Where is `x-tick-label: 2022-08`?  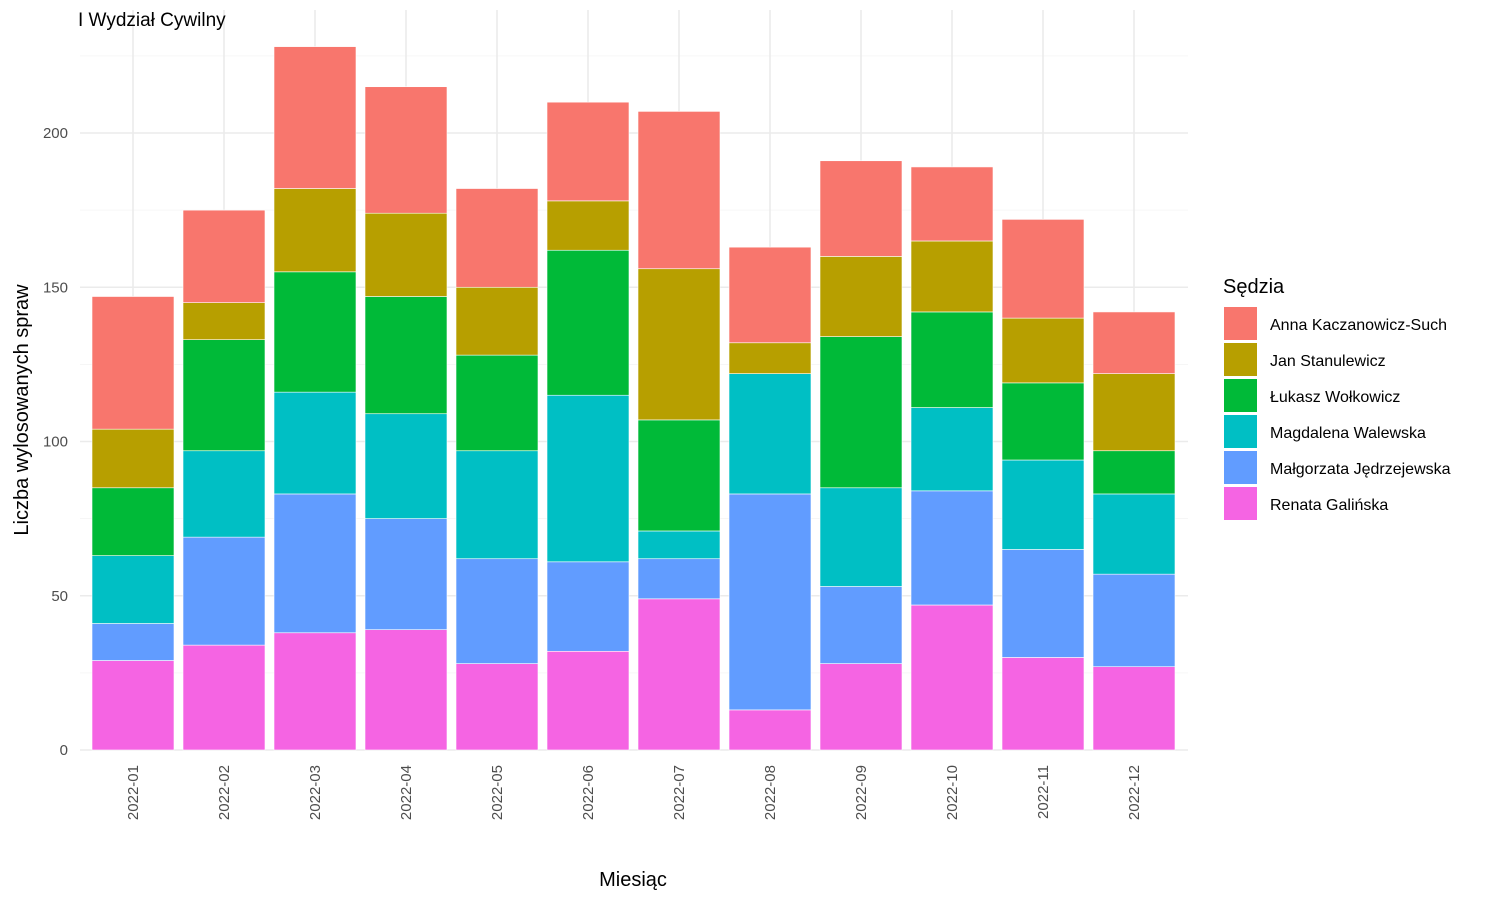 x-tick-label: 2022-08 is located at coordinates (770, 792).